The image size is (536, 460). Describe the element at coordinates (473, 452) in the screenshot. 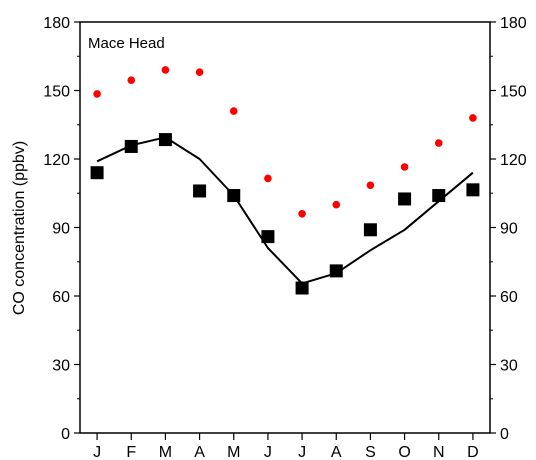

I see `x-tick-label-11: D` at that location.